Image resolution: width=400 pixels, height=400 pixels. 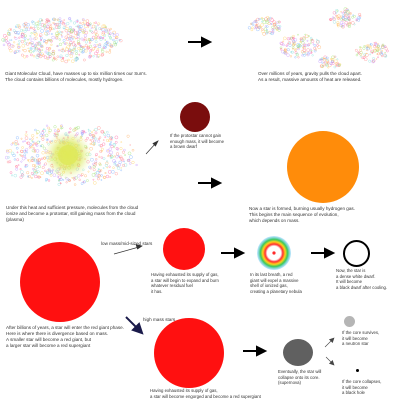 What do you see at coordinates (323, 253) in the screenshot?
I see `arrow-to-white-dwarf` at bounding box center [323, 253].